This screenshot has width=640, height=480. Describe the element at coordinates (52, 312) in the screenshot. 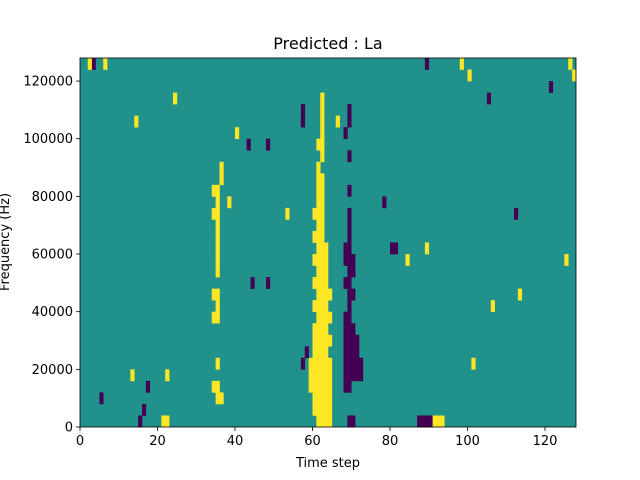

I see `y-tick-label: 40000` at that location.